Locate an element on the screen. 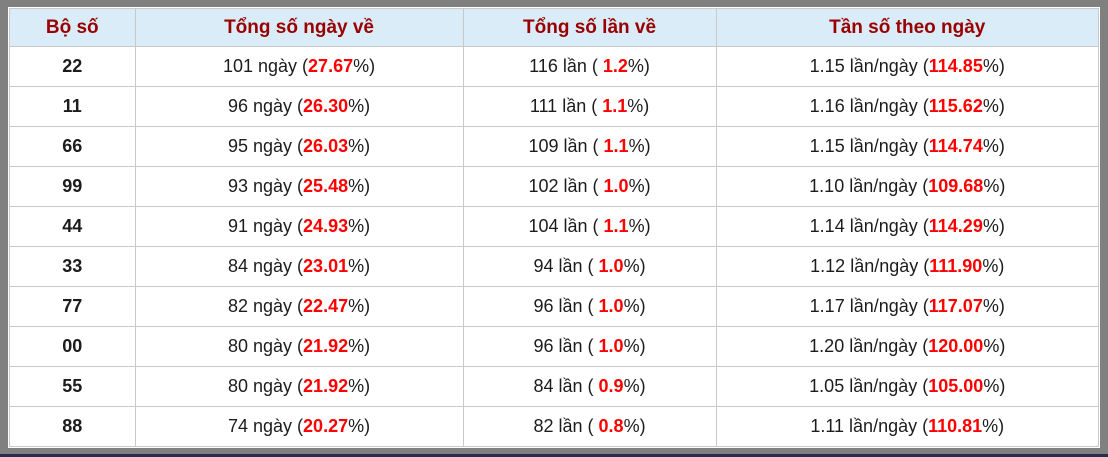  days-cell-text: 91 ngày ( is located at coordinates (265, 226).